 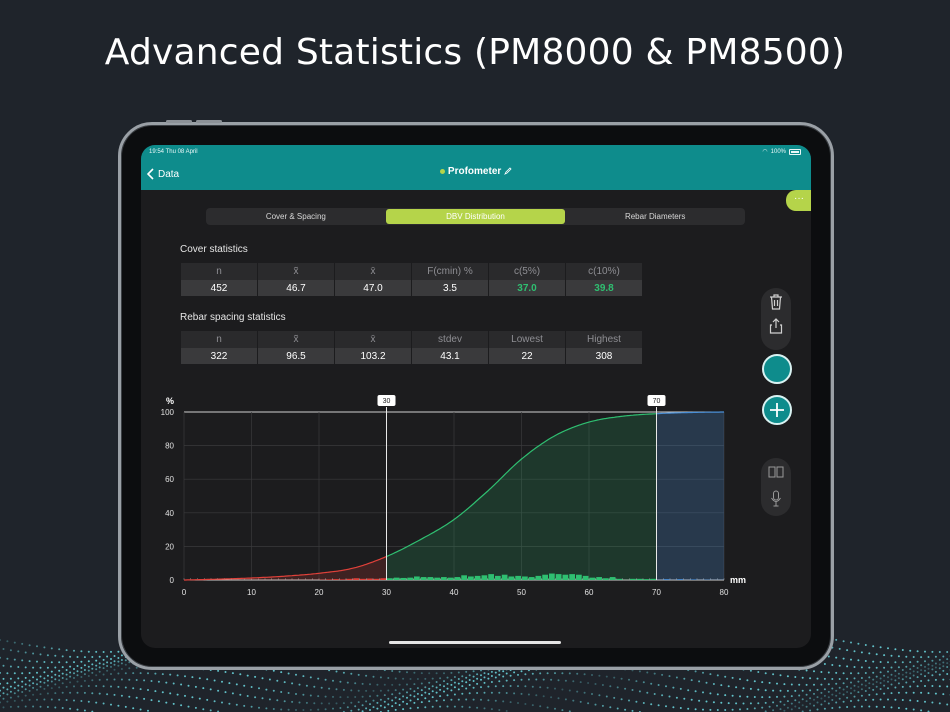 What do you see at coordinates (219, 356) in the screenshot?
I see `table-cell: 322` at bounding box center [219, 356].